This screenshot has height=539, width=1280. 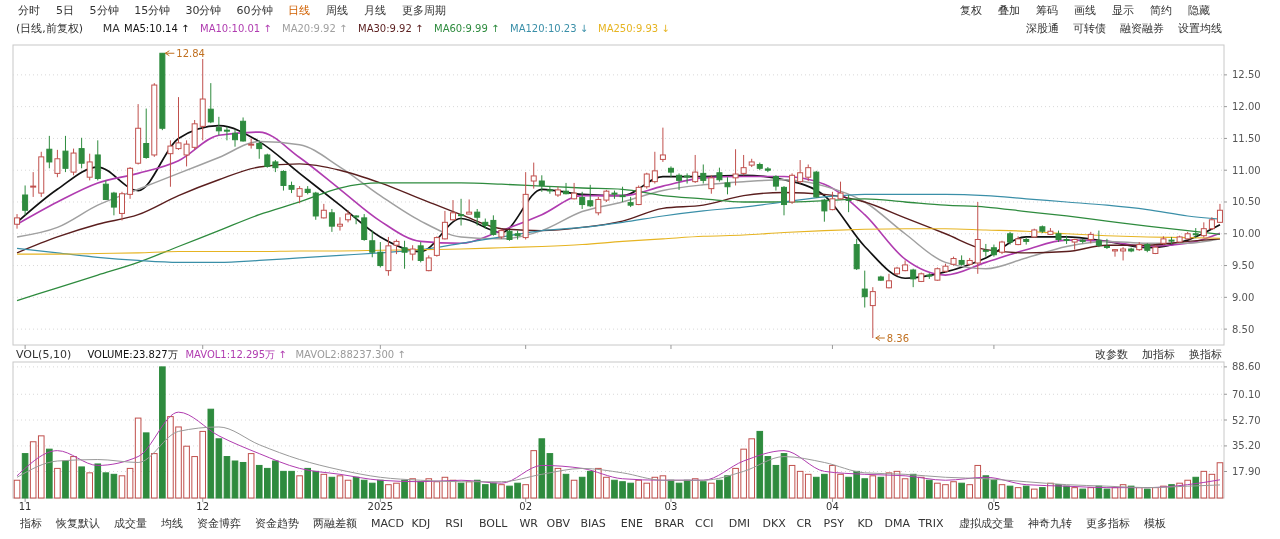 I want to click on text: 60分钟, so click(x=254, y=10).